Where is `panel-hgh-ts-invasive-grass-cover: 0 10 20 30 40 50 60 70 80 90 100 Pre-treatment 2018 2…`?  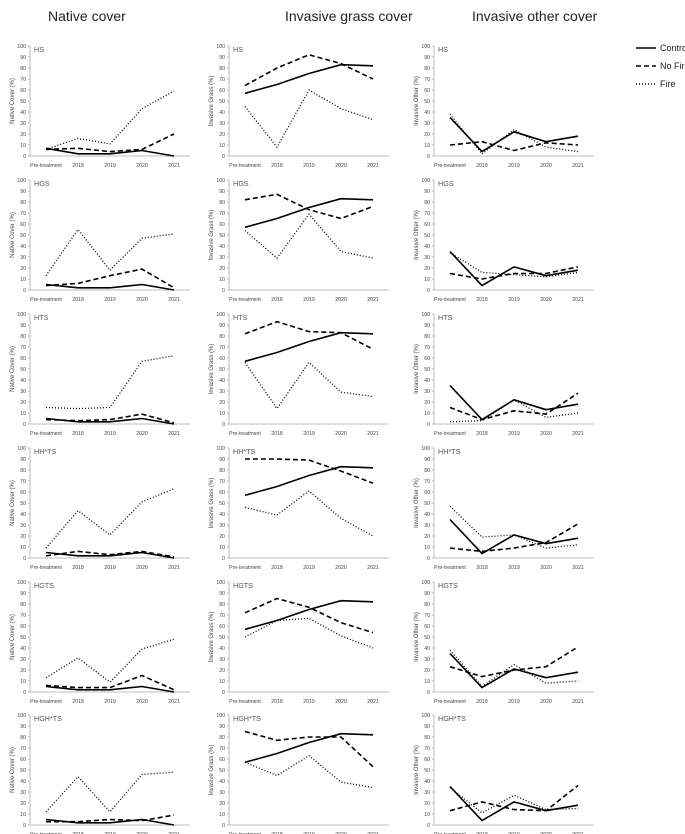 panel-hgh-ts-invasive-grass-cover: 0 10 20 30 40 50 60 70 80 90 100 Pre-treatment 2018 2… is located at coordinates (299, 773).